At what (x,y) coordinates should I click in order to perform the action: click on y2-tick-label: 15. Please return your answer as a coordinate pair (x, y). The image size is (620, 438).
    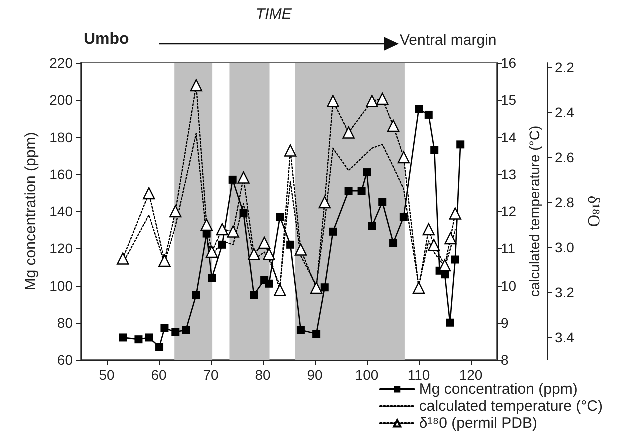
    Looking at the image, I should click on (509, 100).